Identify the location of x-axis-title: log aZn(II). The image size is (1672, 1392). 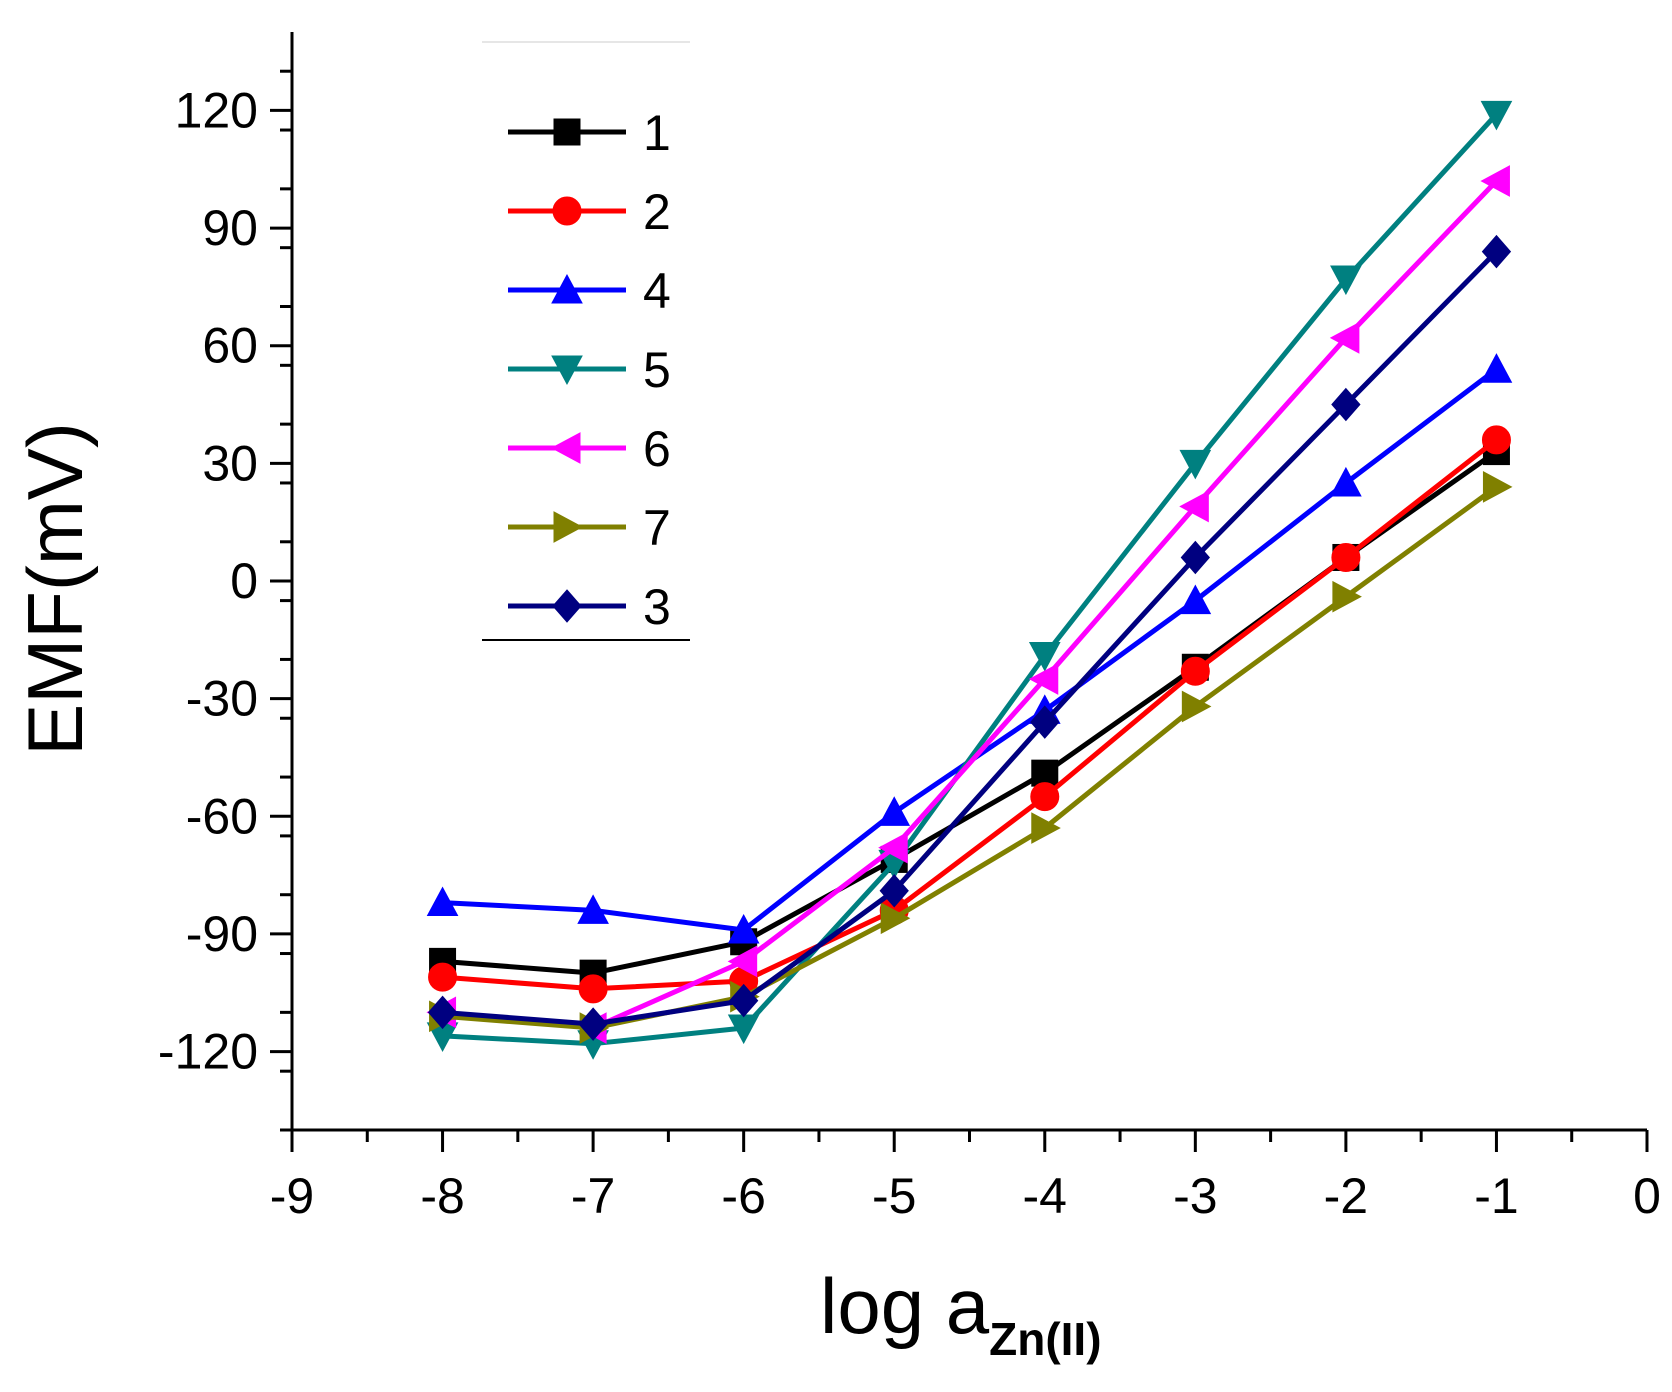
(961, 1313).